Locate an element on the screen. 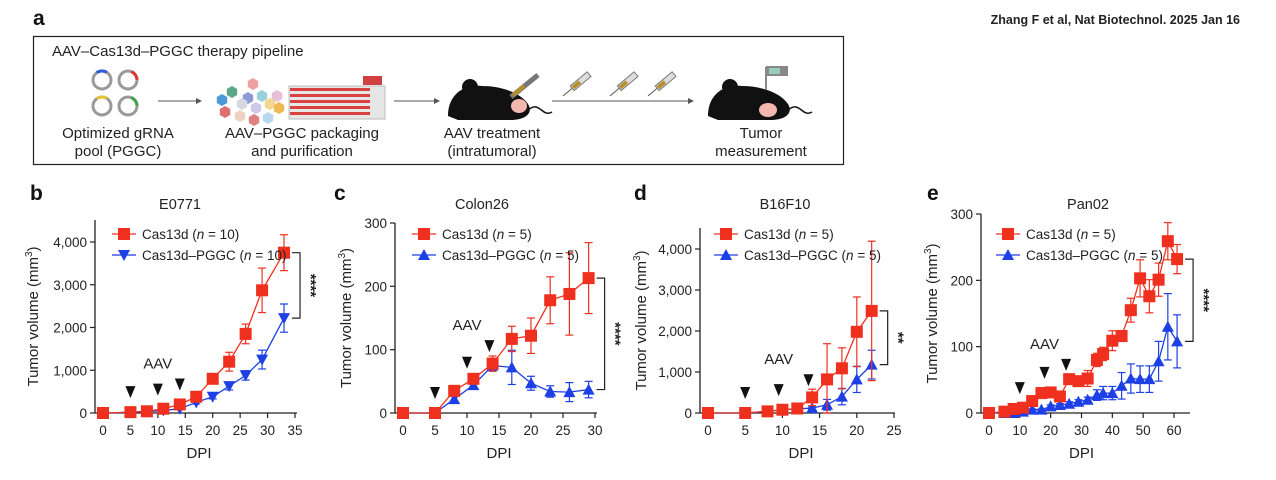 The image size is (1276, 480). step-3-line-2: (intratumoral) is located at coordinates (491, 151).